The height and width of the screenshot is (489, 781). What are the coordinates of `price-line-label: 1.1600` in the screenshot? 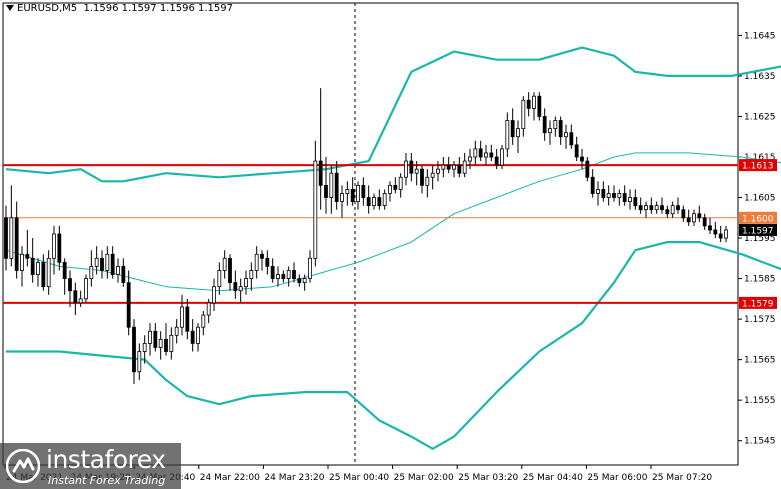 It's located at (758, 219).